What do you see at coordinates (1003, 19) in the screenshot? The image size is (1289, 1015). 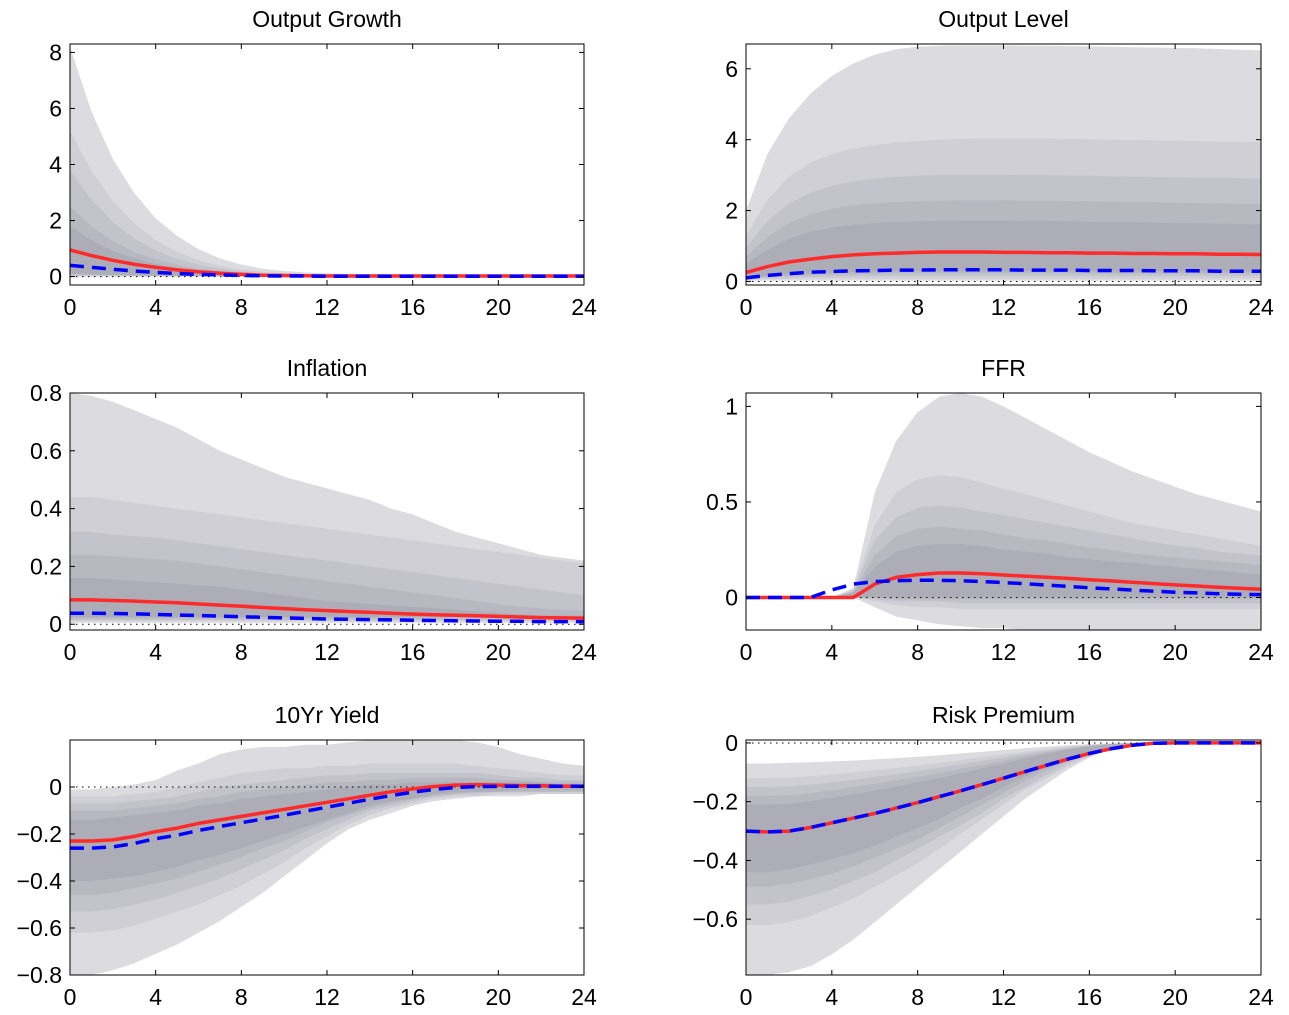 I see `chart-title: Output Level` at bounding box center [1003, 19].